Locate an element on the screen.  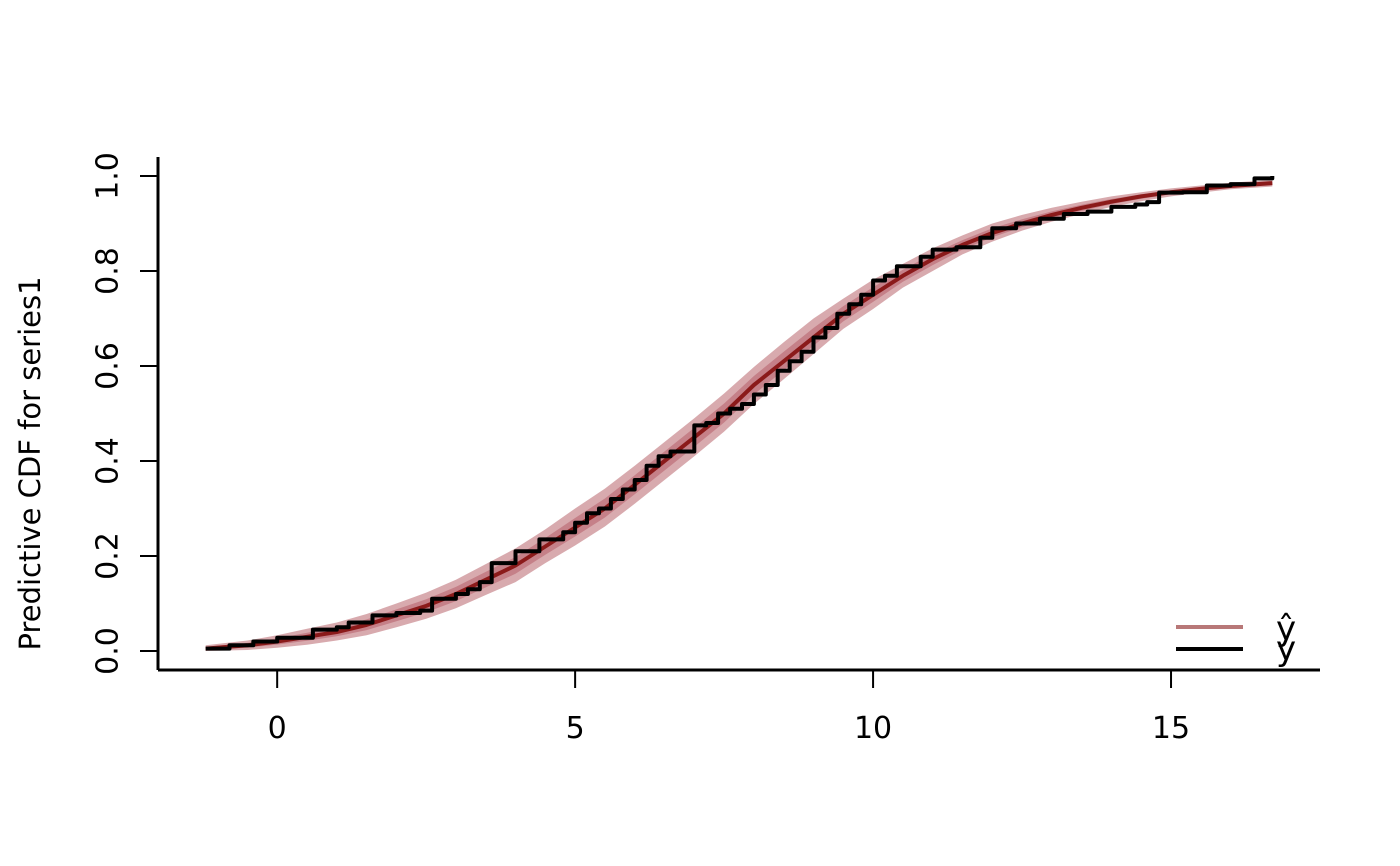
y-axis-title: Predictive CDF for series1 is located at coordinates (30, 463).